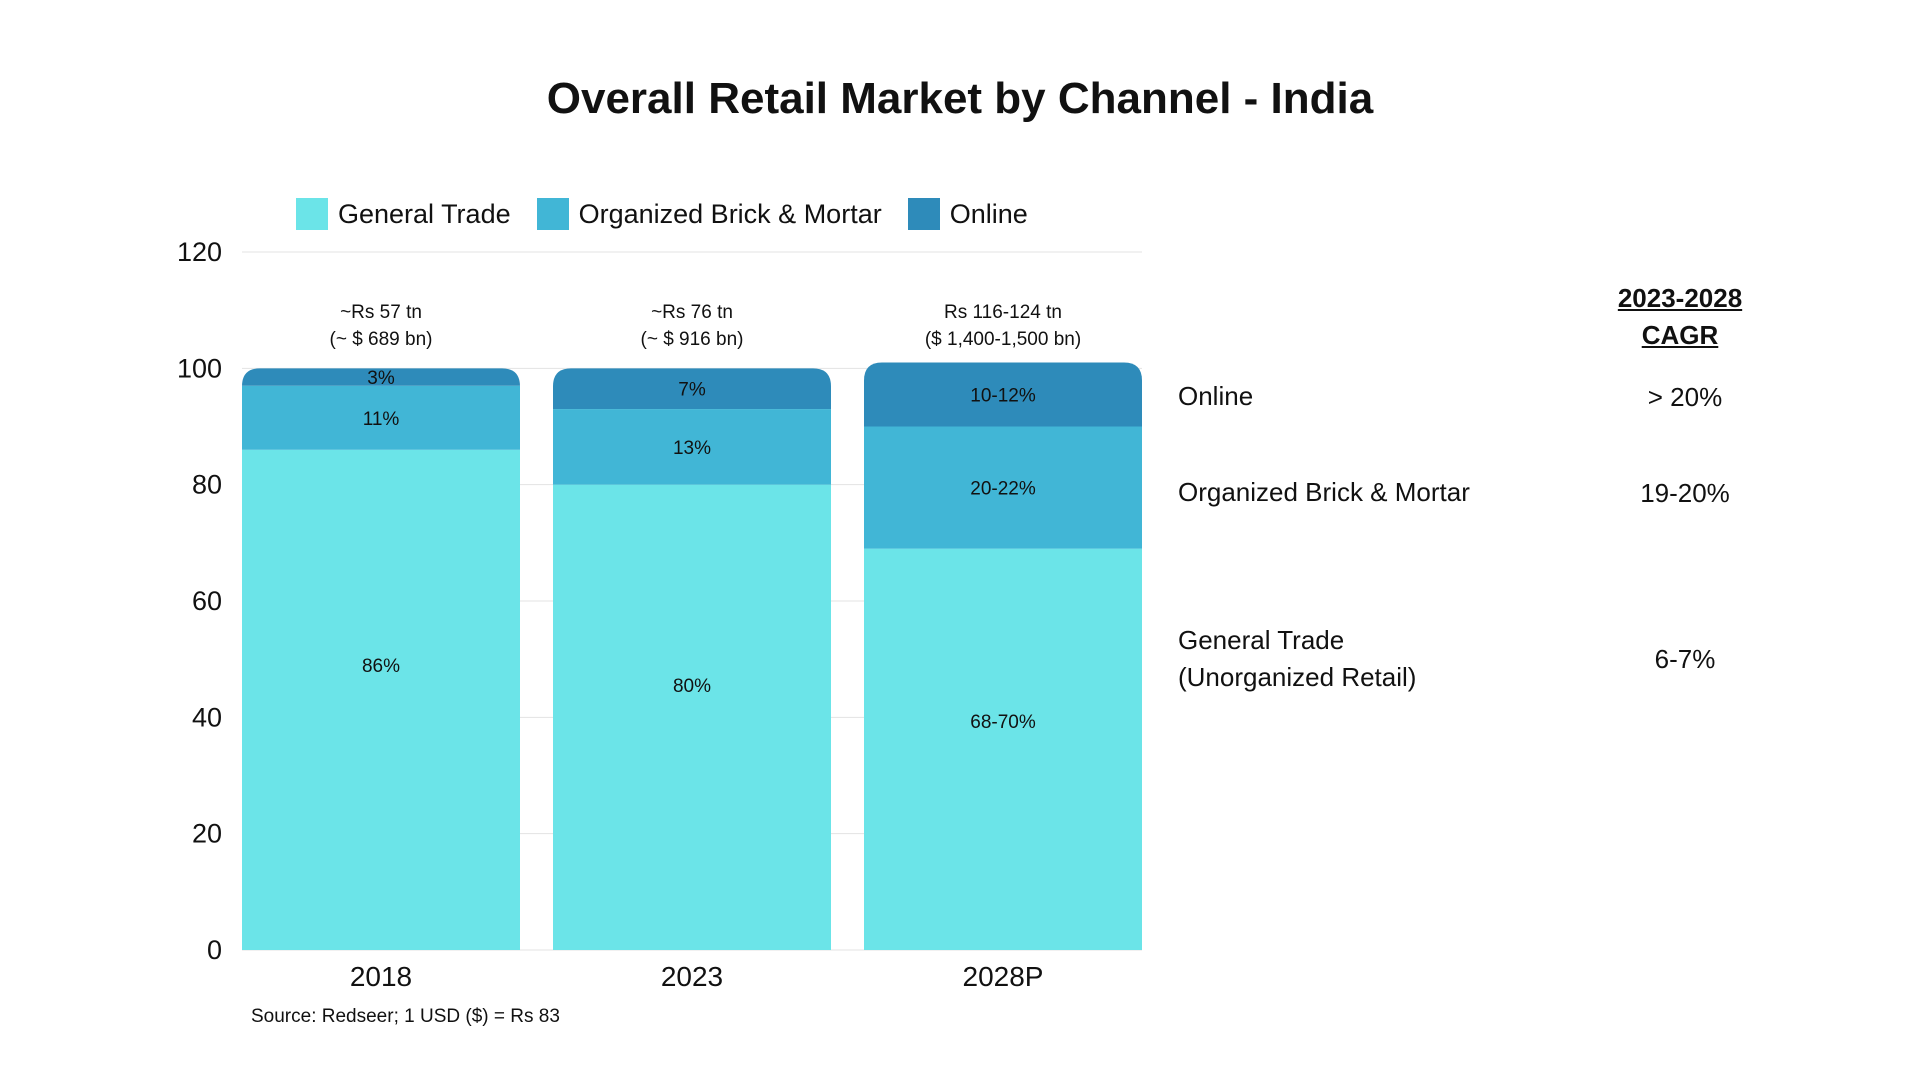  Describe the element at coordinates (988, 213) in the screenshot. I see `legend-label: Online` at that location.